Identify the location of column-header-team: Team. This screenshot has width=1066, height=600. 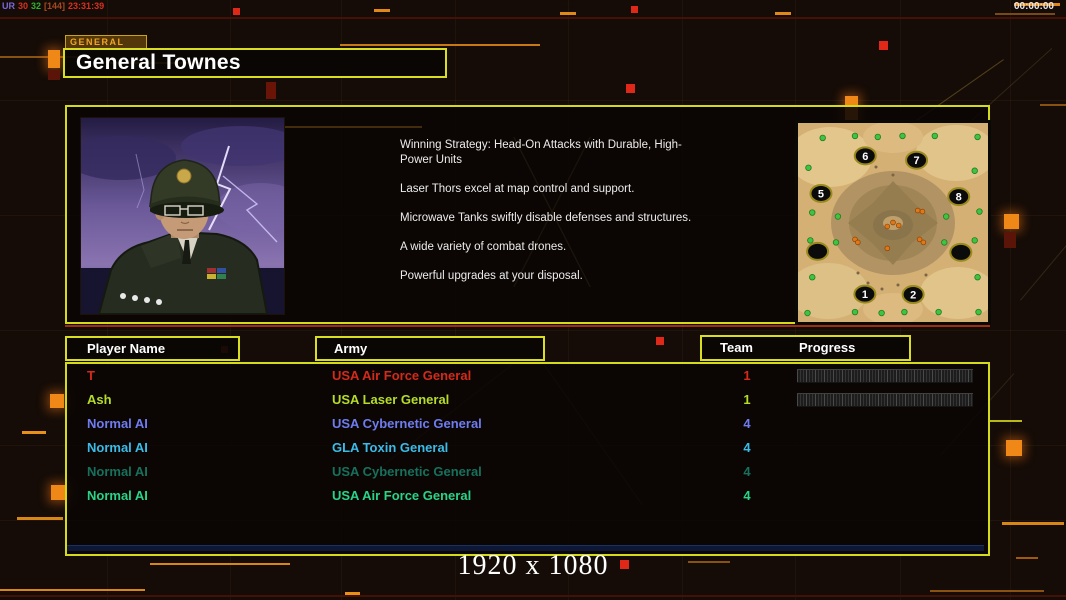
(736, 347).